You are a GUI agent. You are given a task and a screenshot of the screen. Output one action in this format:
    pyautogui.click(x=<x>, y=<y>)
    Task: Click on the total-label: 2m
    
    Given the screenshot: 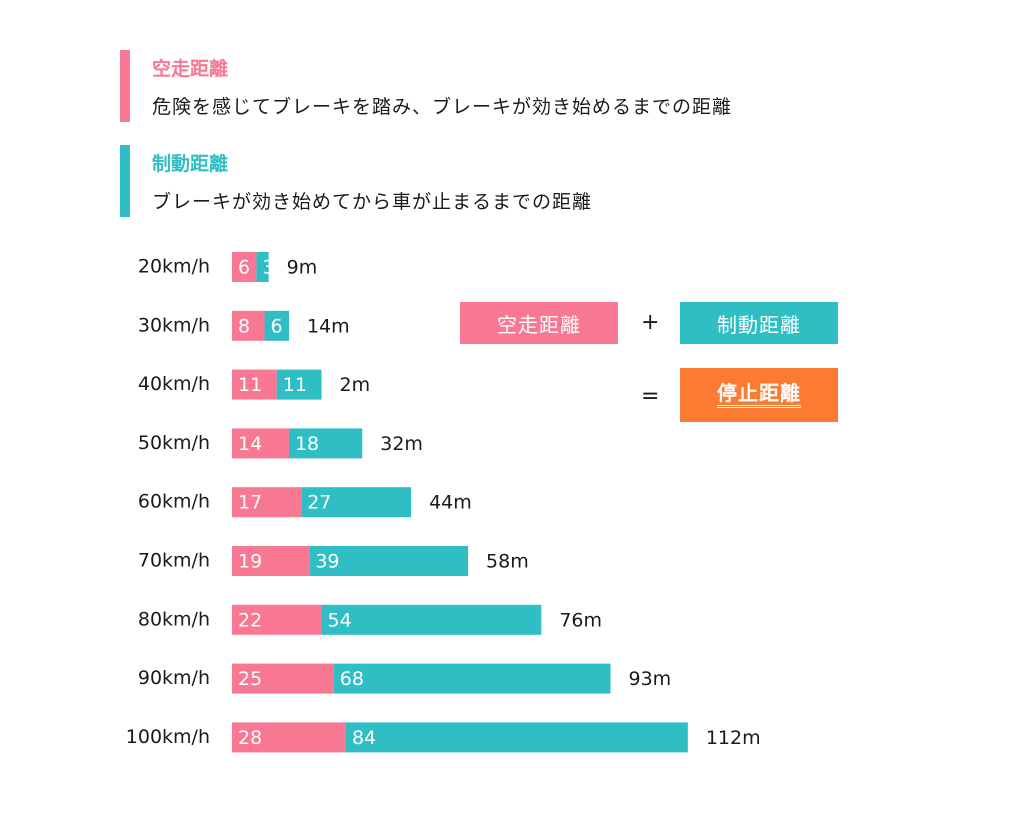 What is the action you would take?
    pyautogui.click(x=355, y=385)
    